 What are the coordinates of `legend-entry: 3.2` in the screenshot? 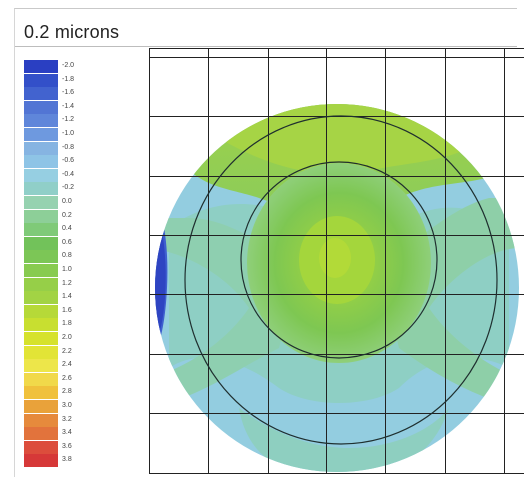 It's located at (54, 420).